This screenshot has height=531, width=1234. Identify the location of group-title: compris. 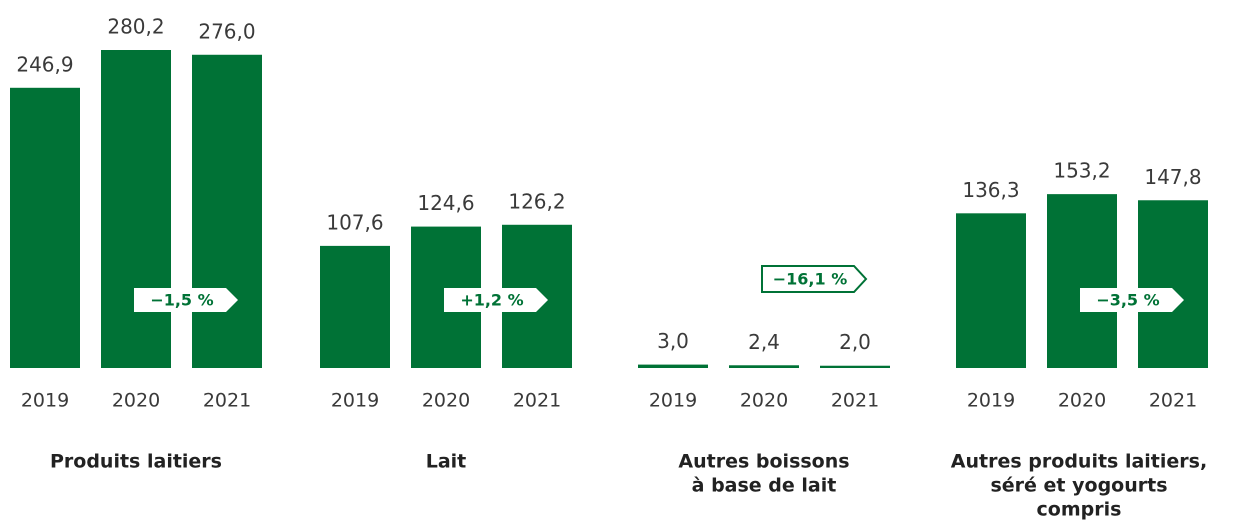
(1079, 510).